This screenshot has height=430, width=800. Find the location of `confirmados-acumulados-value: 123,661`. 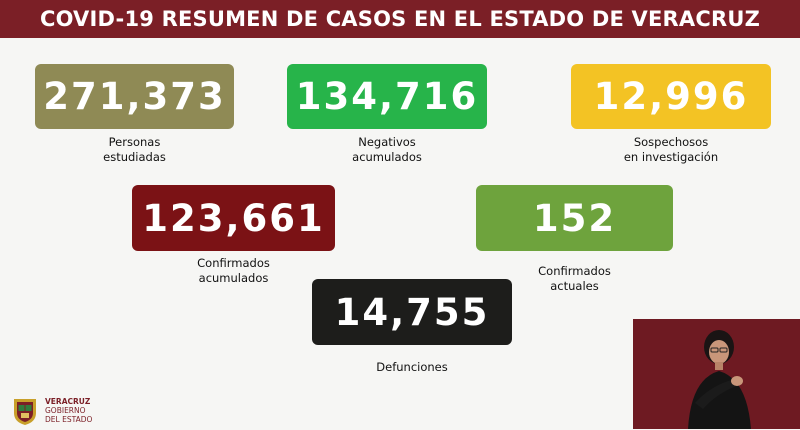

confirmados-acumulados-value: 123,661 is located at coordinates (233, 218).